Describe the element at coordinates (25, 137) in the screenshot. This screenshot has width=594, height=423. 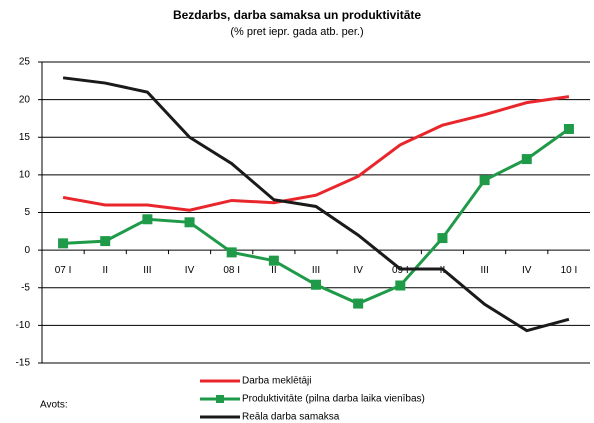
I see `y-tick-label: 15` at that location.